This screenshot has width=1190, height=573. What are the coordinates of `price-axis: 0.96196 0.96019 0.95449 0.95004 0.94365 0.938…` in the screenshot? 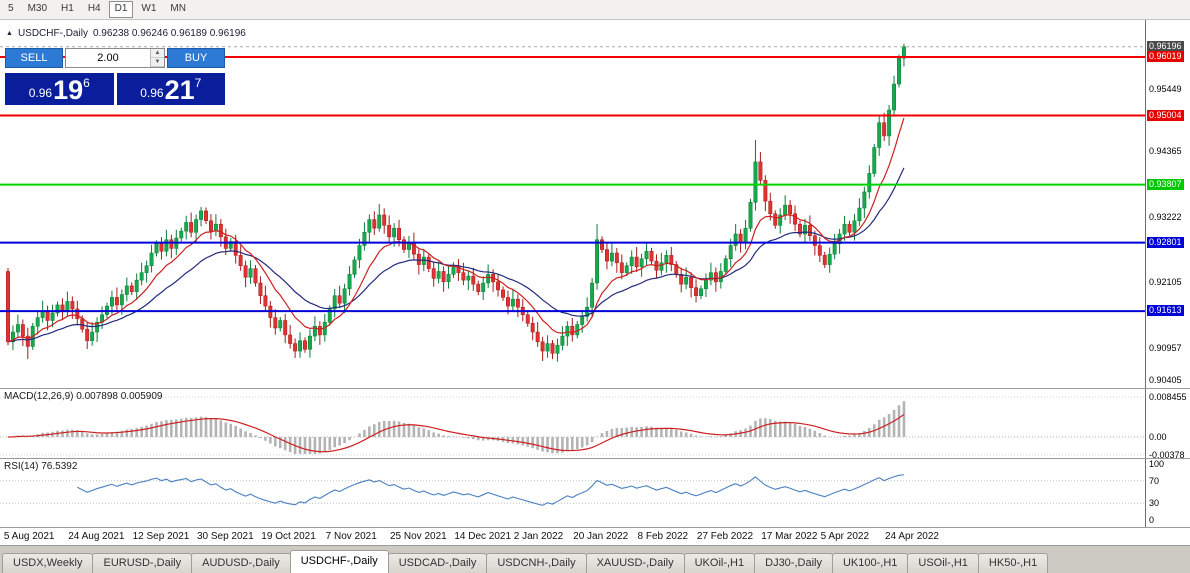 It's located at (1167, 273).